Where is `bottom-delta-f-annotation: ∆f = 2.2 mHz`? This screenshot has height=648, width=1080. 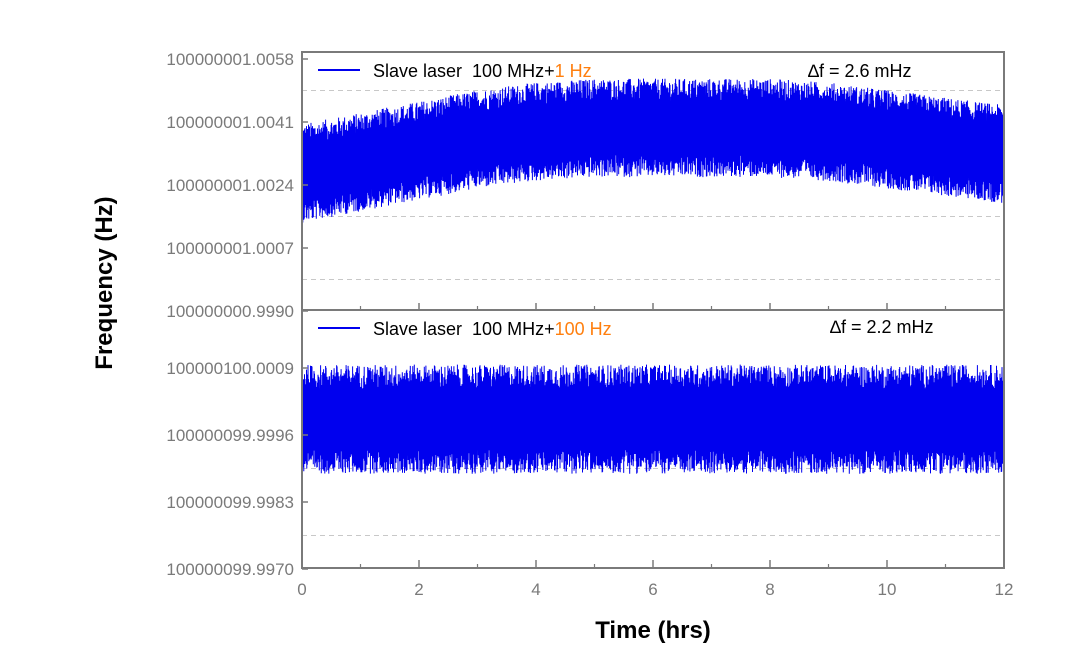 bottom-delta-f-annotation: ∆f = 2.2 mHz is located at coordinates (882, 327).